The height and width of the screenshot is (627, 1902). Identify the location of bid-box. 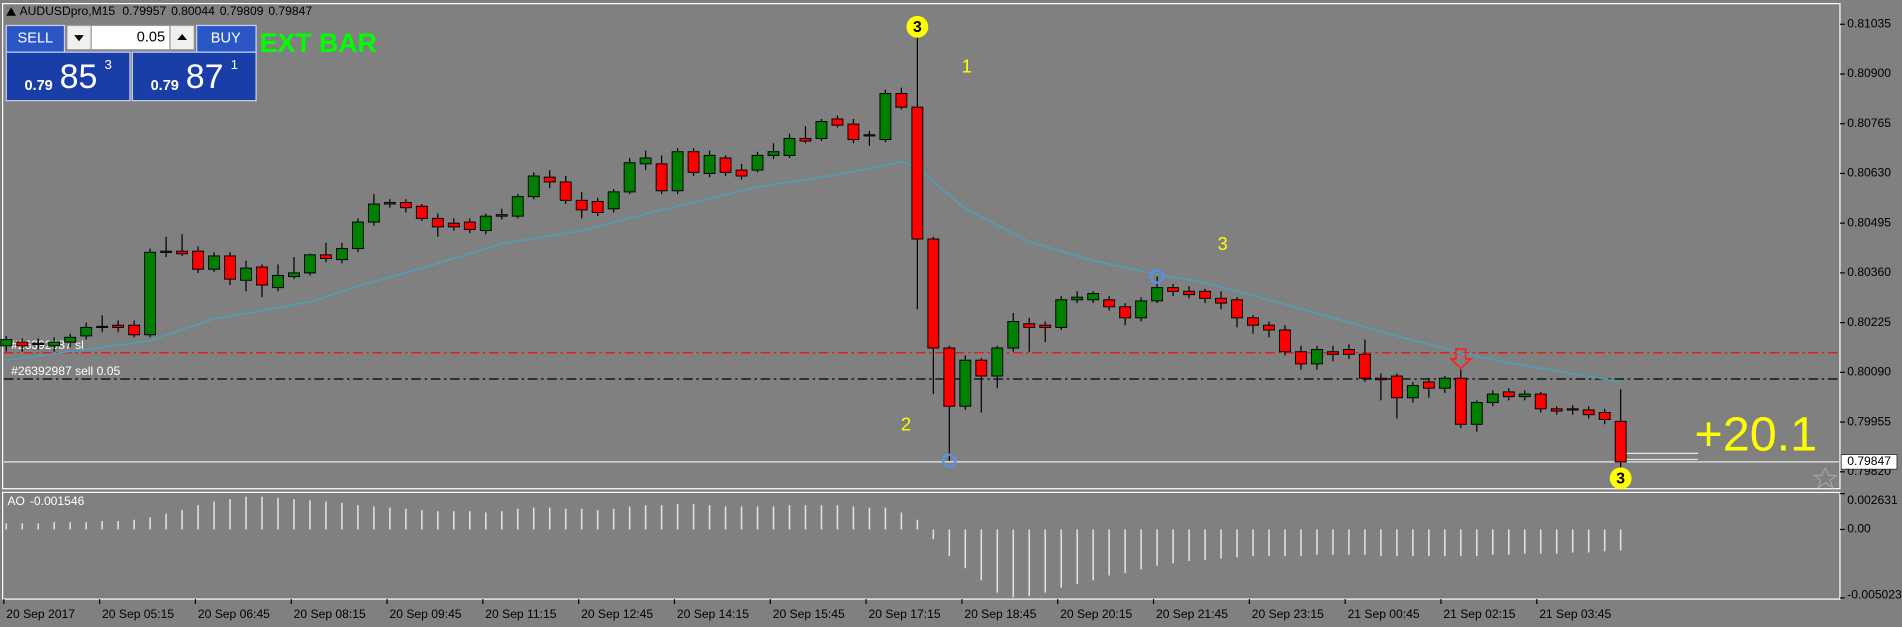
(68, 76).